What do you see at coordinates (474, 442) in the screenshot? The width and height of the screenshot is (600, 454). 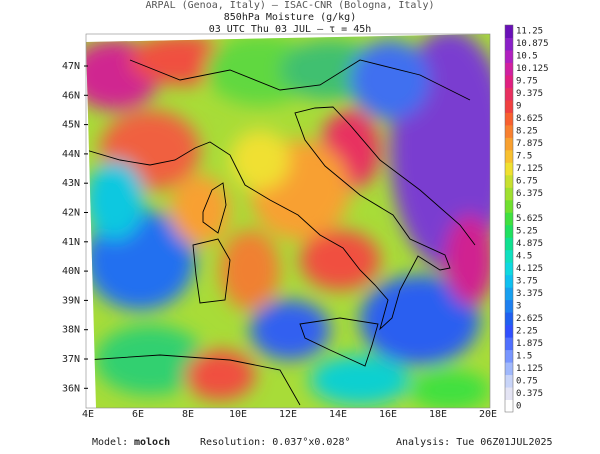 I see `footer-analysis: Analysis: Tue 06Z01JUL2025` at bounding box center [474, 442].